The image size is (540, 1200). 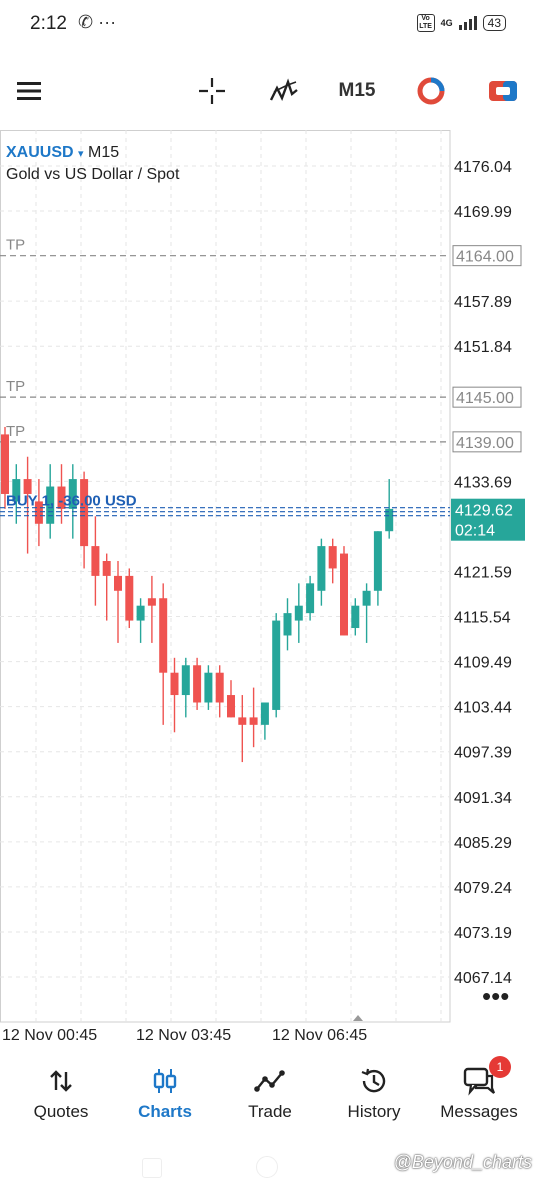 I want to click on status-right-group: Vo LTE 4G 43, so click(x=461, y=23).